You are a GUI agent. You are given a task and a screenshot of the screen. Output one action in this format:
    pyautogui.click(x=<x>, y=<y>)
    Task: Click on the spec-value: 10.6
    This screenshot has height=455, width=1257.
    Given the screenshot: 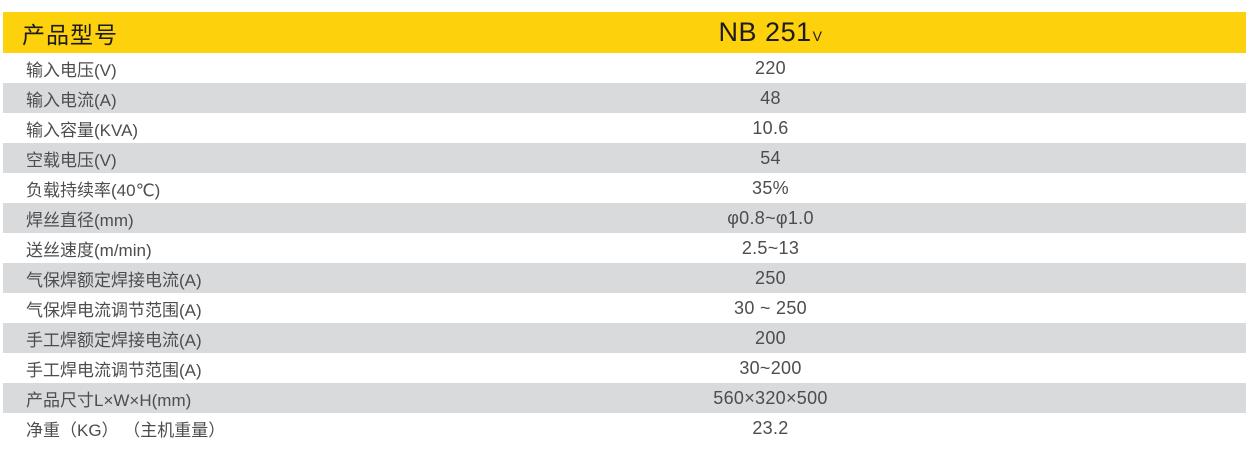 What is the action you would take?
    pyautogui.click(x=770, y=127)
    